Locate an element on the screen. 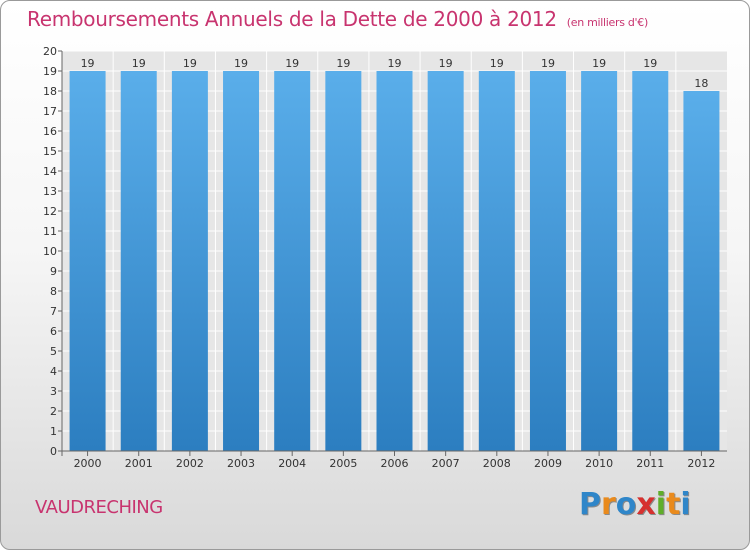 This screenshot has width=750, height=550. y-tick-label: 17 is located at coordinates (50, 111).